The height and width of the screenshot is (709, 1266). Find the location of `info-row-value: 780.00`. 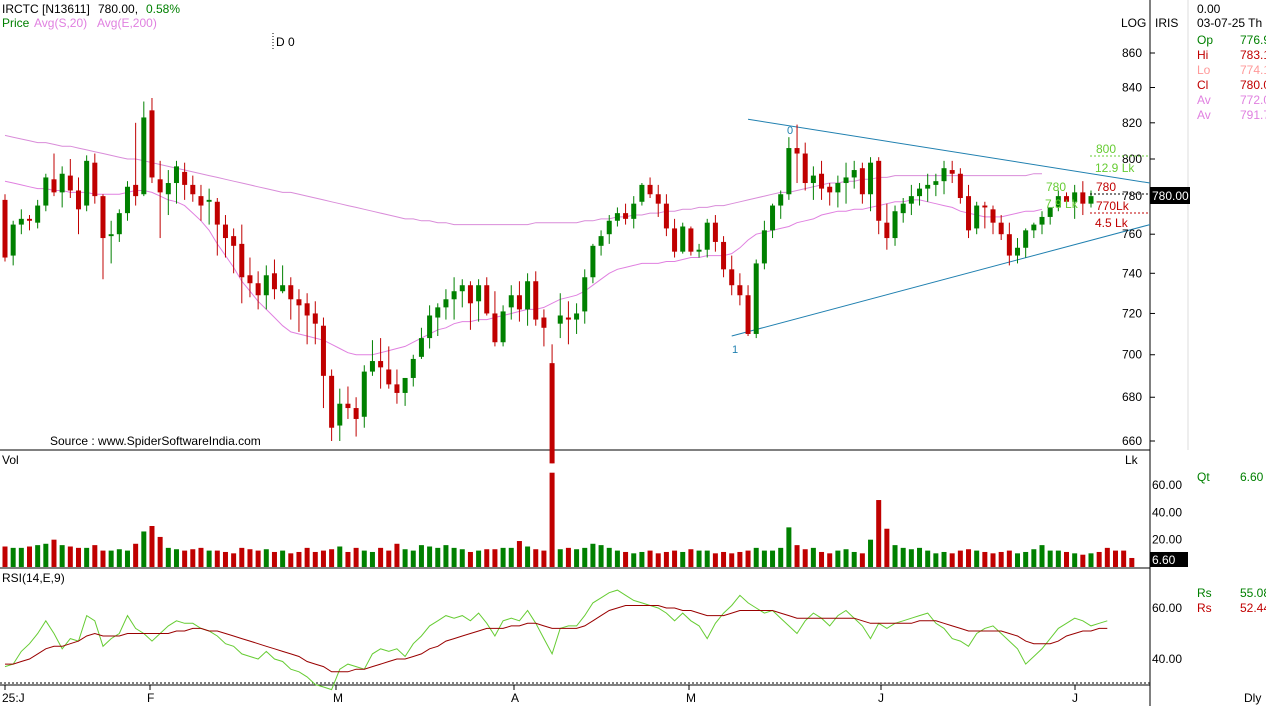

info-row-value: 780.00 is located at coordinates (1253, 85).